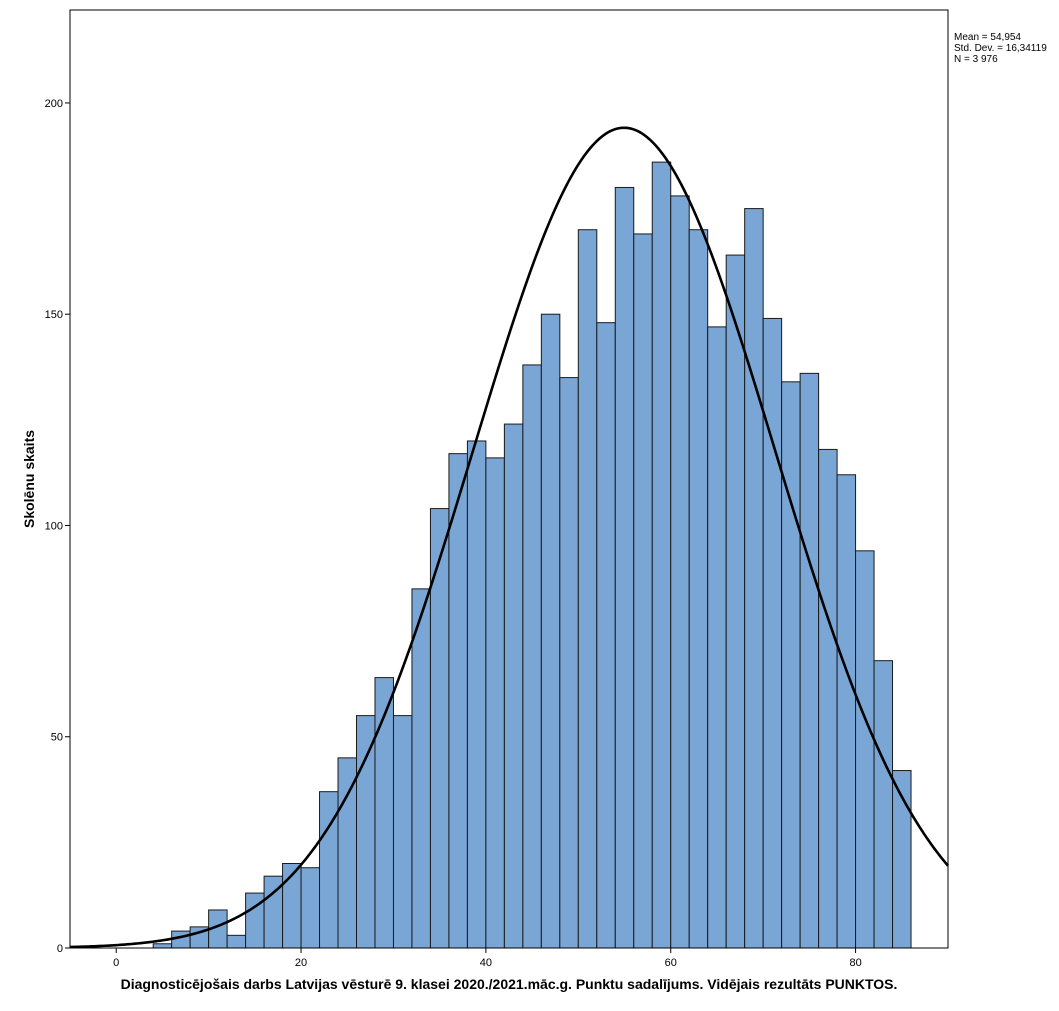 Image resolution: width=1059 pixels, height=1011 pixels. I want to click on y-tick-label: 200, so click(54, 104).